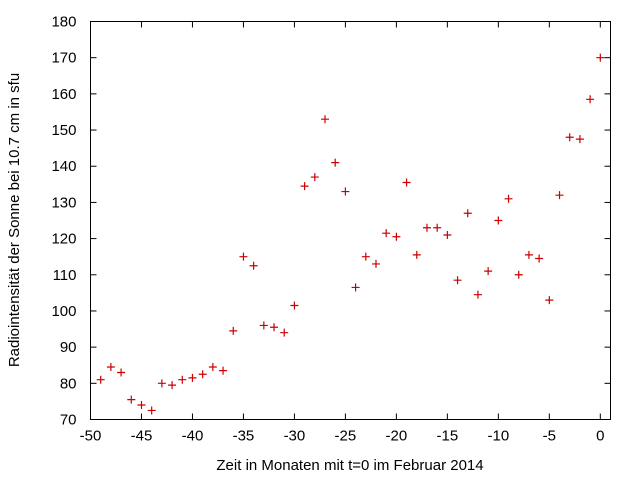 The image size is (640, 480). Describe the element at coordinates (63, 311) in the screenshot. I see `y-tick-label: 100` at that location.